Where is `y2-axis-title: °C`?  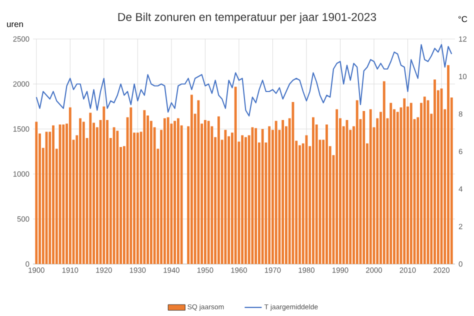 y2-axis-title: °C is located at coordinates (463, 19).